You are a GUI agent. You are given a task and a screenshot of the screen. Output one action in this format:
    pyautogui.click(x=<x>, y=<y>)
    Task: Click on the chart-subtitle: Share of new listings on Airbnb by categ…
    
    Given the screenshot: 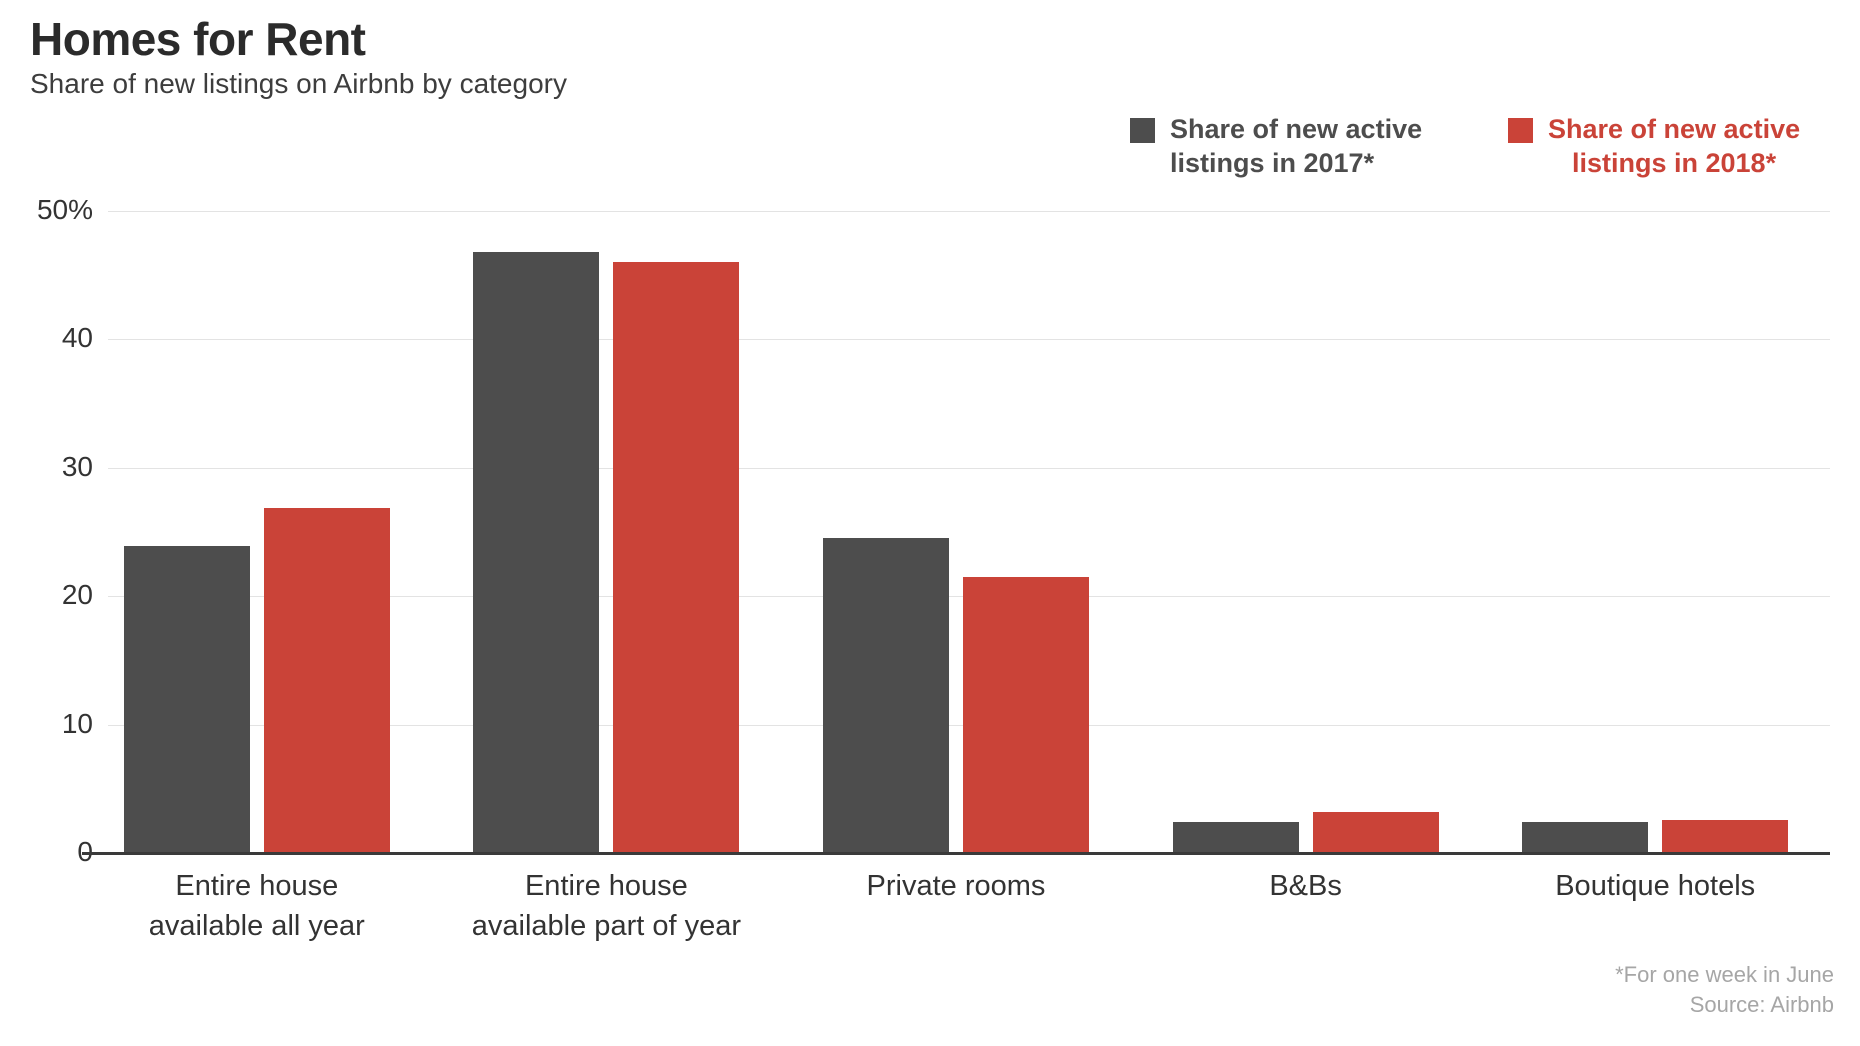 What is the action you would take?
    pyautogui.click(x=298, y=83)
    